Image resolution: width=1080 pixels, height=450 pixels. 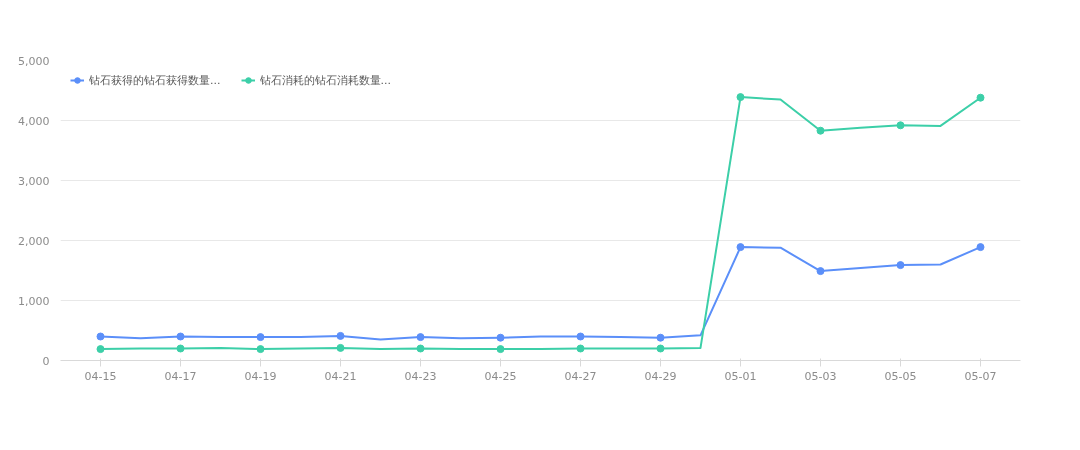 I want to click on y-tick-label: 1,000, so click(x=34, y=301).